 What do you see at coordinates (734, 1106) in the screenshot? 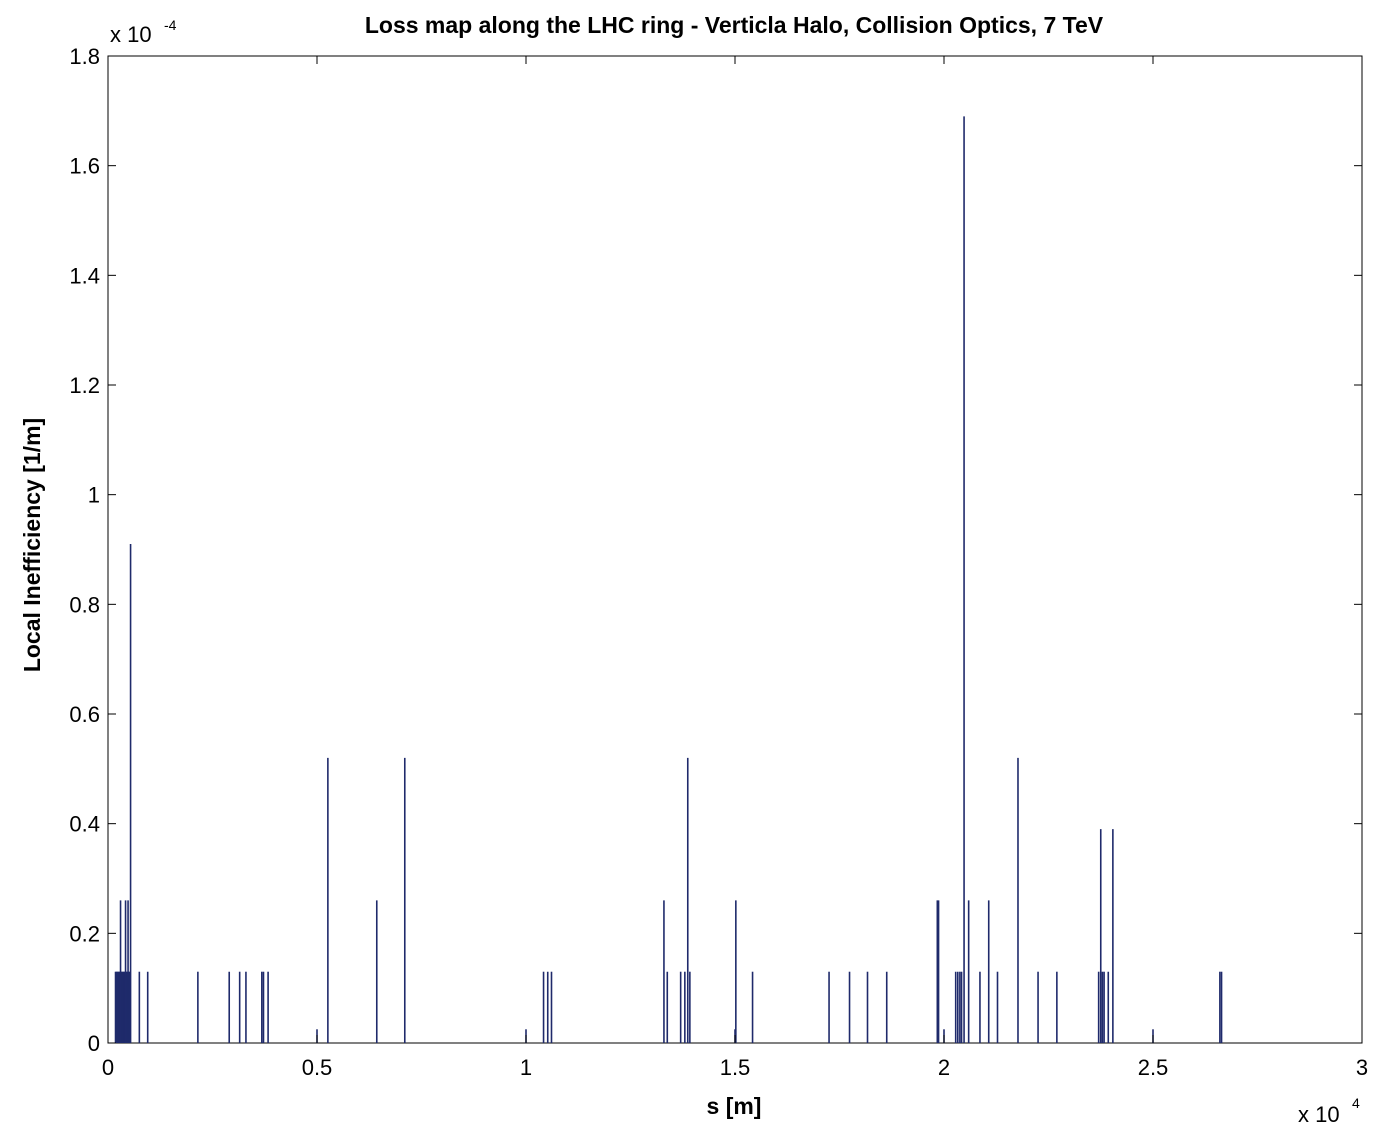
I see `x-axis-label: s [m]` at bounding box center [734, 1106].